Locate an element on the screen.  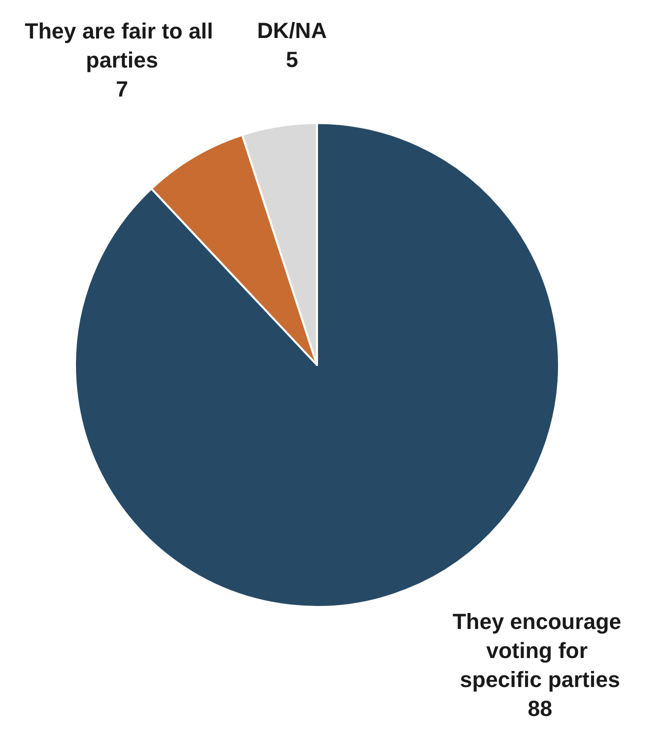
data-label: 7 is located at coordinates (122, 89).